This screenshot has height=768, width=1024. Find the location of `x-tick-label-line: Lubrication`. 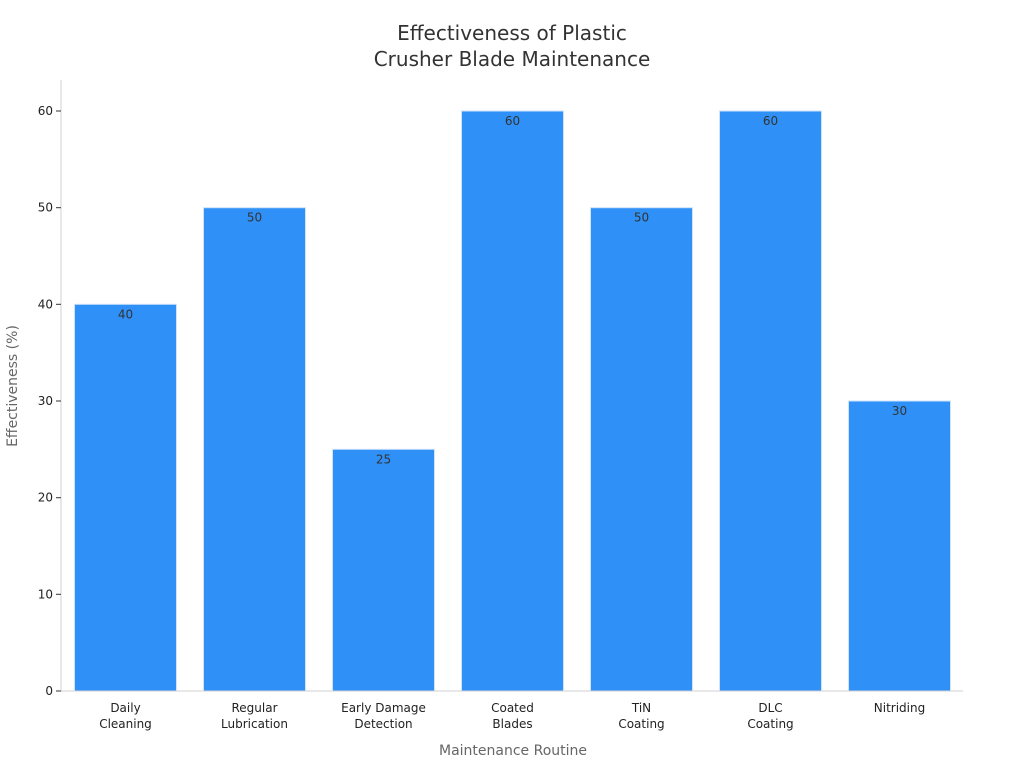

x-tick-label-line: Lubrication is located at coordinates (254, 724).